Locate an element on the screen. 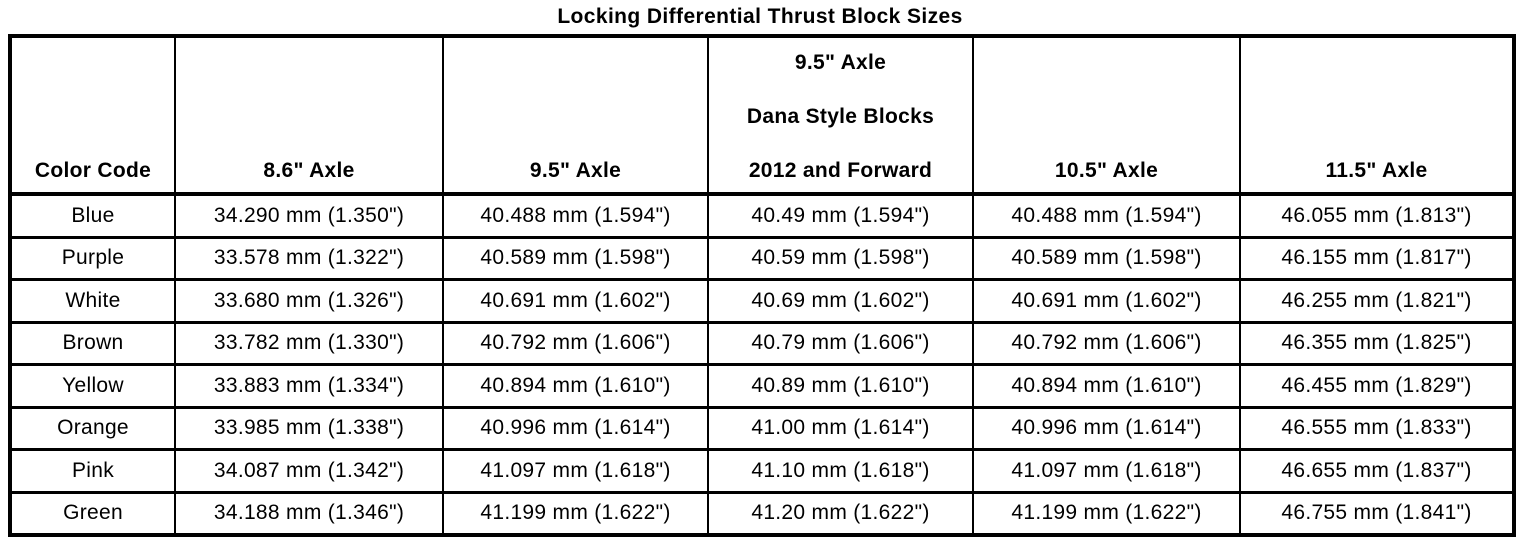  cell-size-value: 33.883 mm (1.334") is located at coordinates (309, 386).